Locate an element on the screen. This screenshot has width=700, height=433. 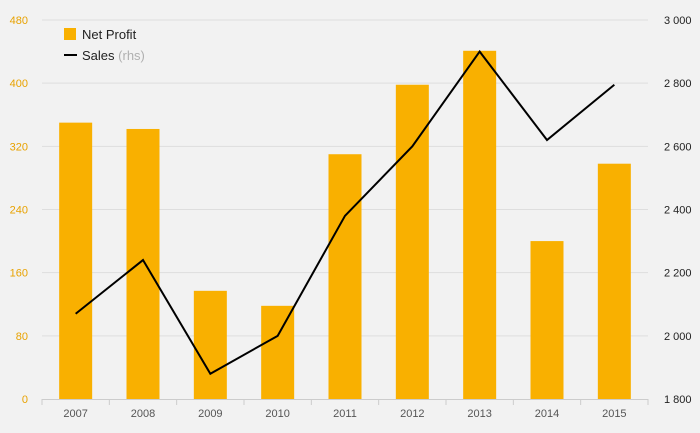
x-tick-label: 2010 is located at coordinates (277, 414).